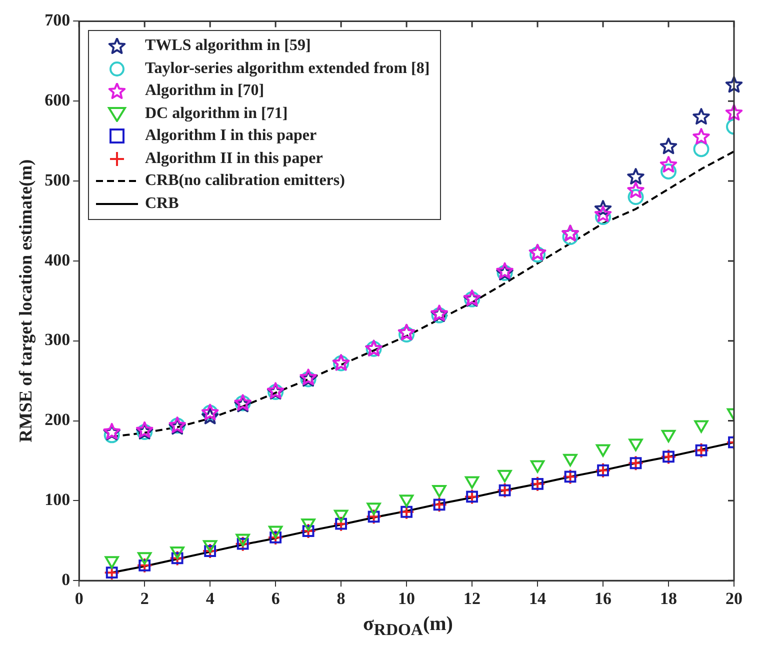 This screenshot has width=757, height=655. Describe the element at coordinates (275, 598) in the screenshot. I see `x-tick-label: 6` at that location.